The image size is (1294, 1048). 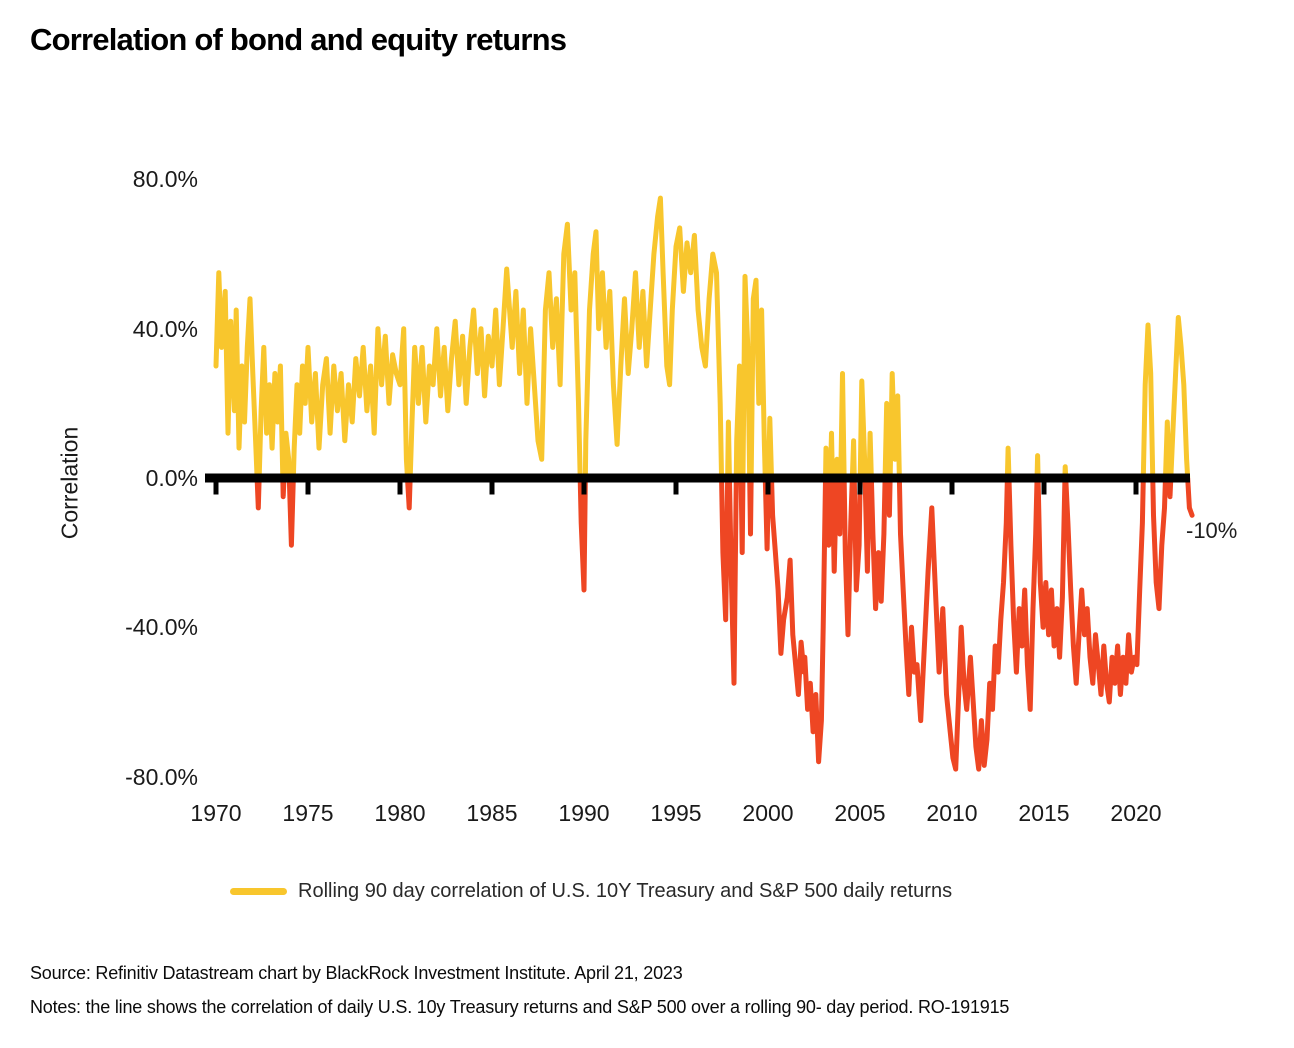 I want to click on legend-line-swatch, so click(x=258, y=891).